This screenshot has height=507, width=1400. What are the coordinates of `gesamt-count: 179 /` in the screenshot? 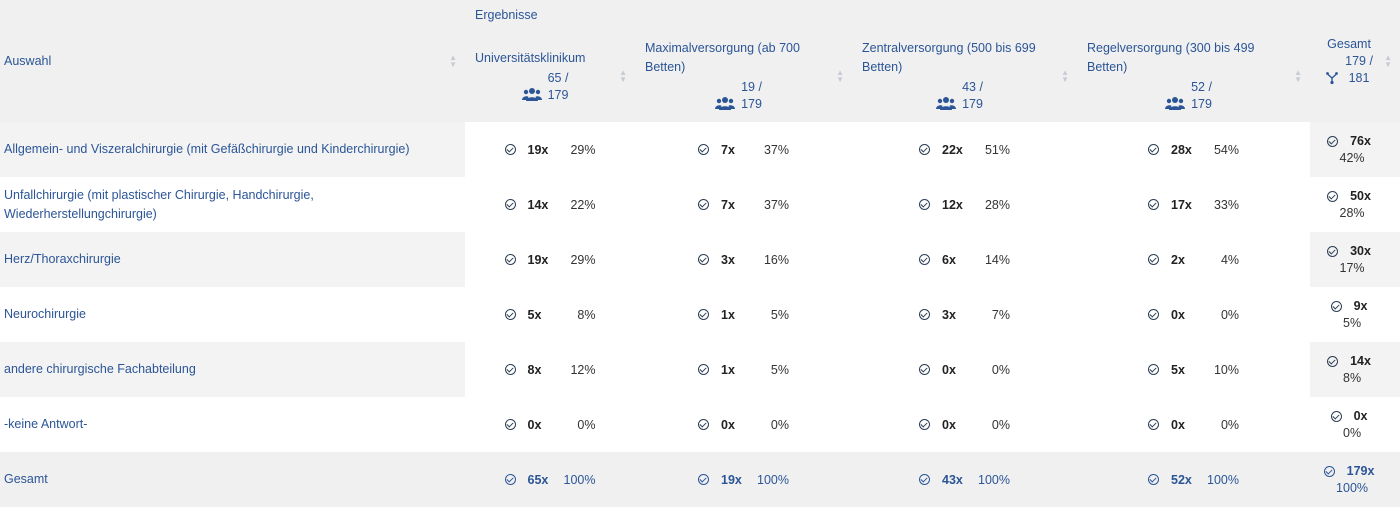 It's located at (1359, 60).